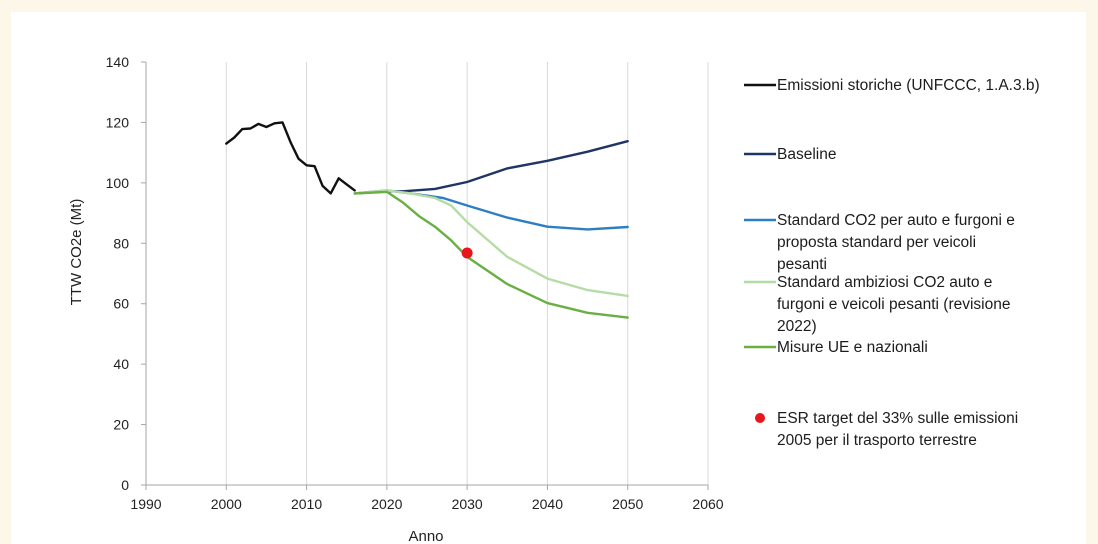 The image size is (1098, 544). I want to click on legend-label: Standard ambiziosi CO2 auto e, so click(884, 282).